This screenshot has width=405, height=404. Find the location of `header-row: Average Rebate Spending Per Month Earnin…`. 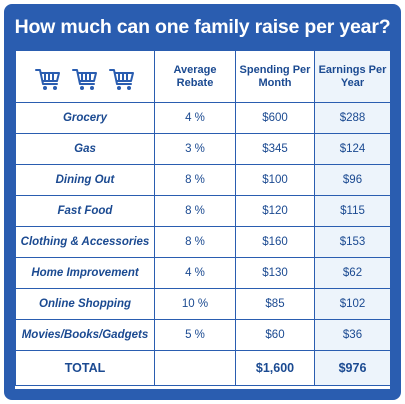

header-row: Average Rebate Spending Per Month Earnin… is located at coordinates (203, 76).